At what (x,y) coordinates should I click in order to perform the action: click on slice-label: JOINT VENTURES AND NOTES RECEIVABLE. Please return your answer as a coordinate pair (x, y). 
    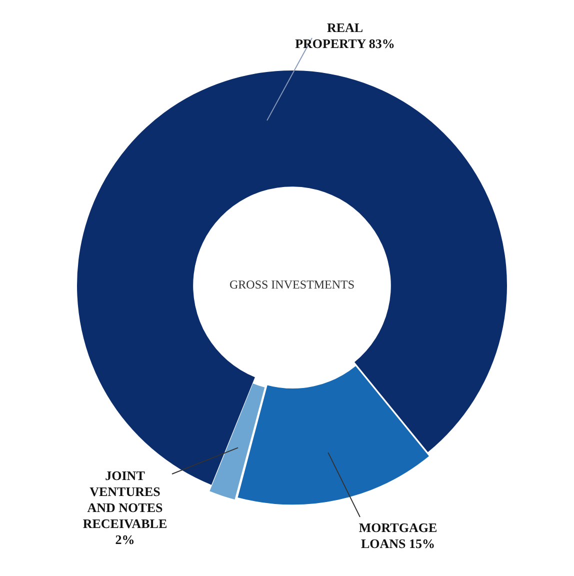
    Looking at the image, I should click on (125, 499).